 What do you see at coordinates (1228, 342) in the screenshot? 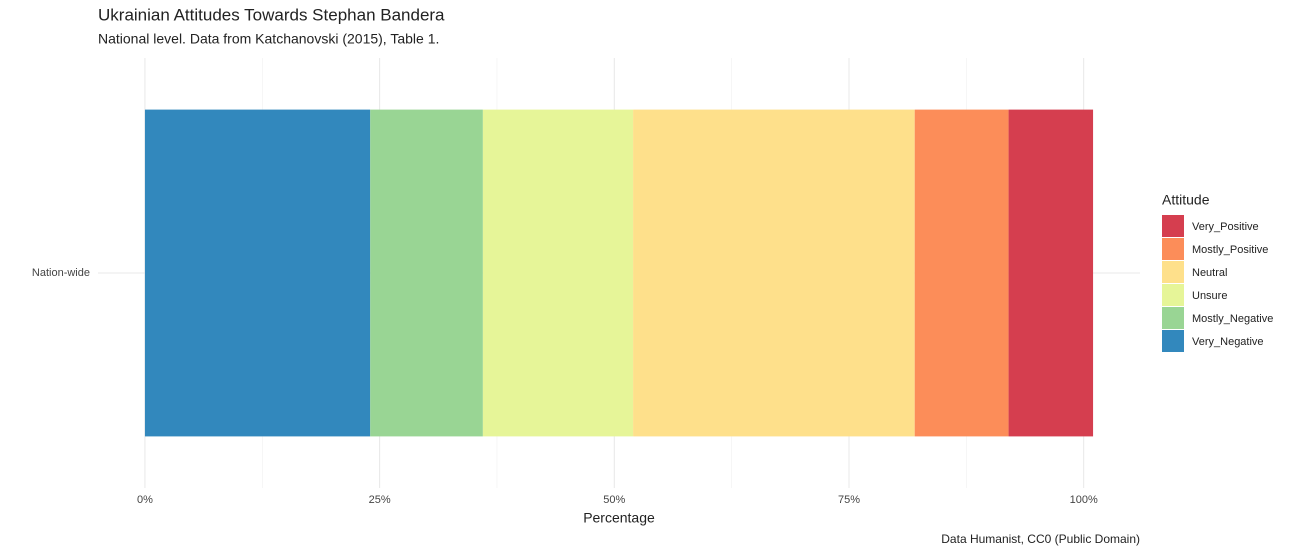
I see `legend-label: Very_Negative` at bounding box center [1228, 342].